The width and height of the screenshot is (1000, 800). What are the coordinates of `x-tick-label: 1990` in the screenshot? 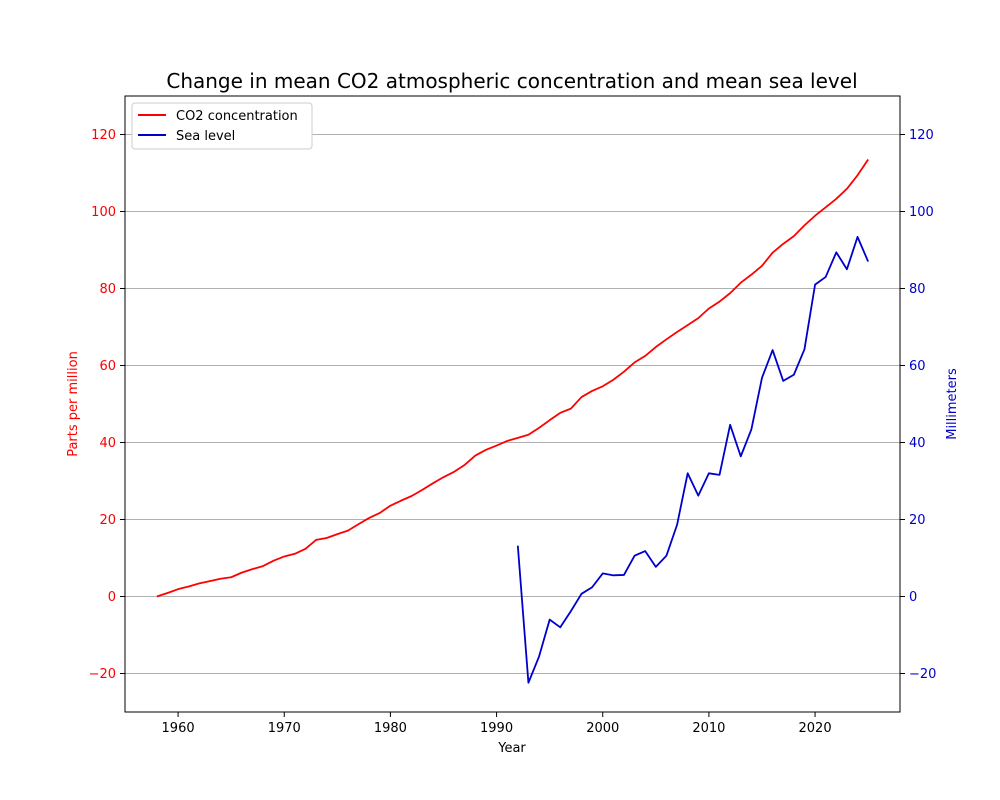 It's located at (496, 728).